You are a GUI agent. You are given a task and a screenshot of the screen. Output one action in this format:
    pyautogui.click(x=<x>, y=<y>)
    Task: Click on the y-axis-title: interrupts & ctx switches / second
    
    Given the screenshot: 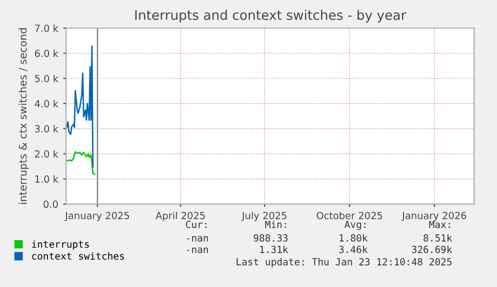 What is the action you would take?
    pyautogui.click(x=23, y=116)
    